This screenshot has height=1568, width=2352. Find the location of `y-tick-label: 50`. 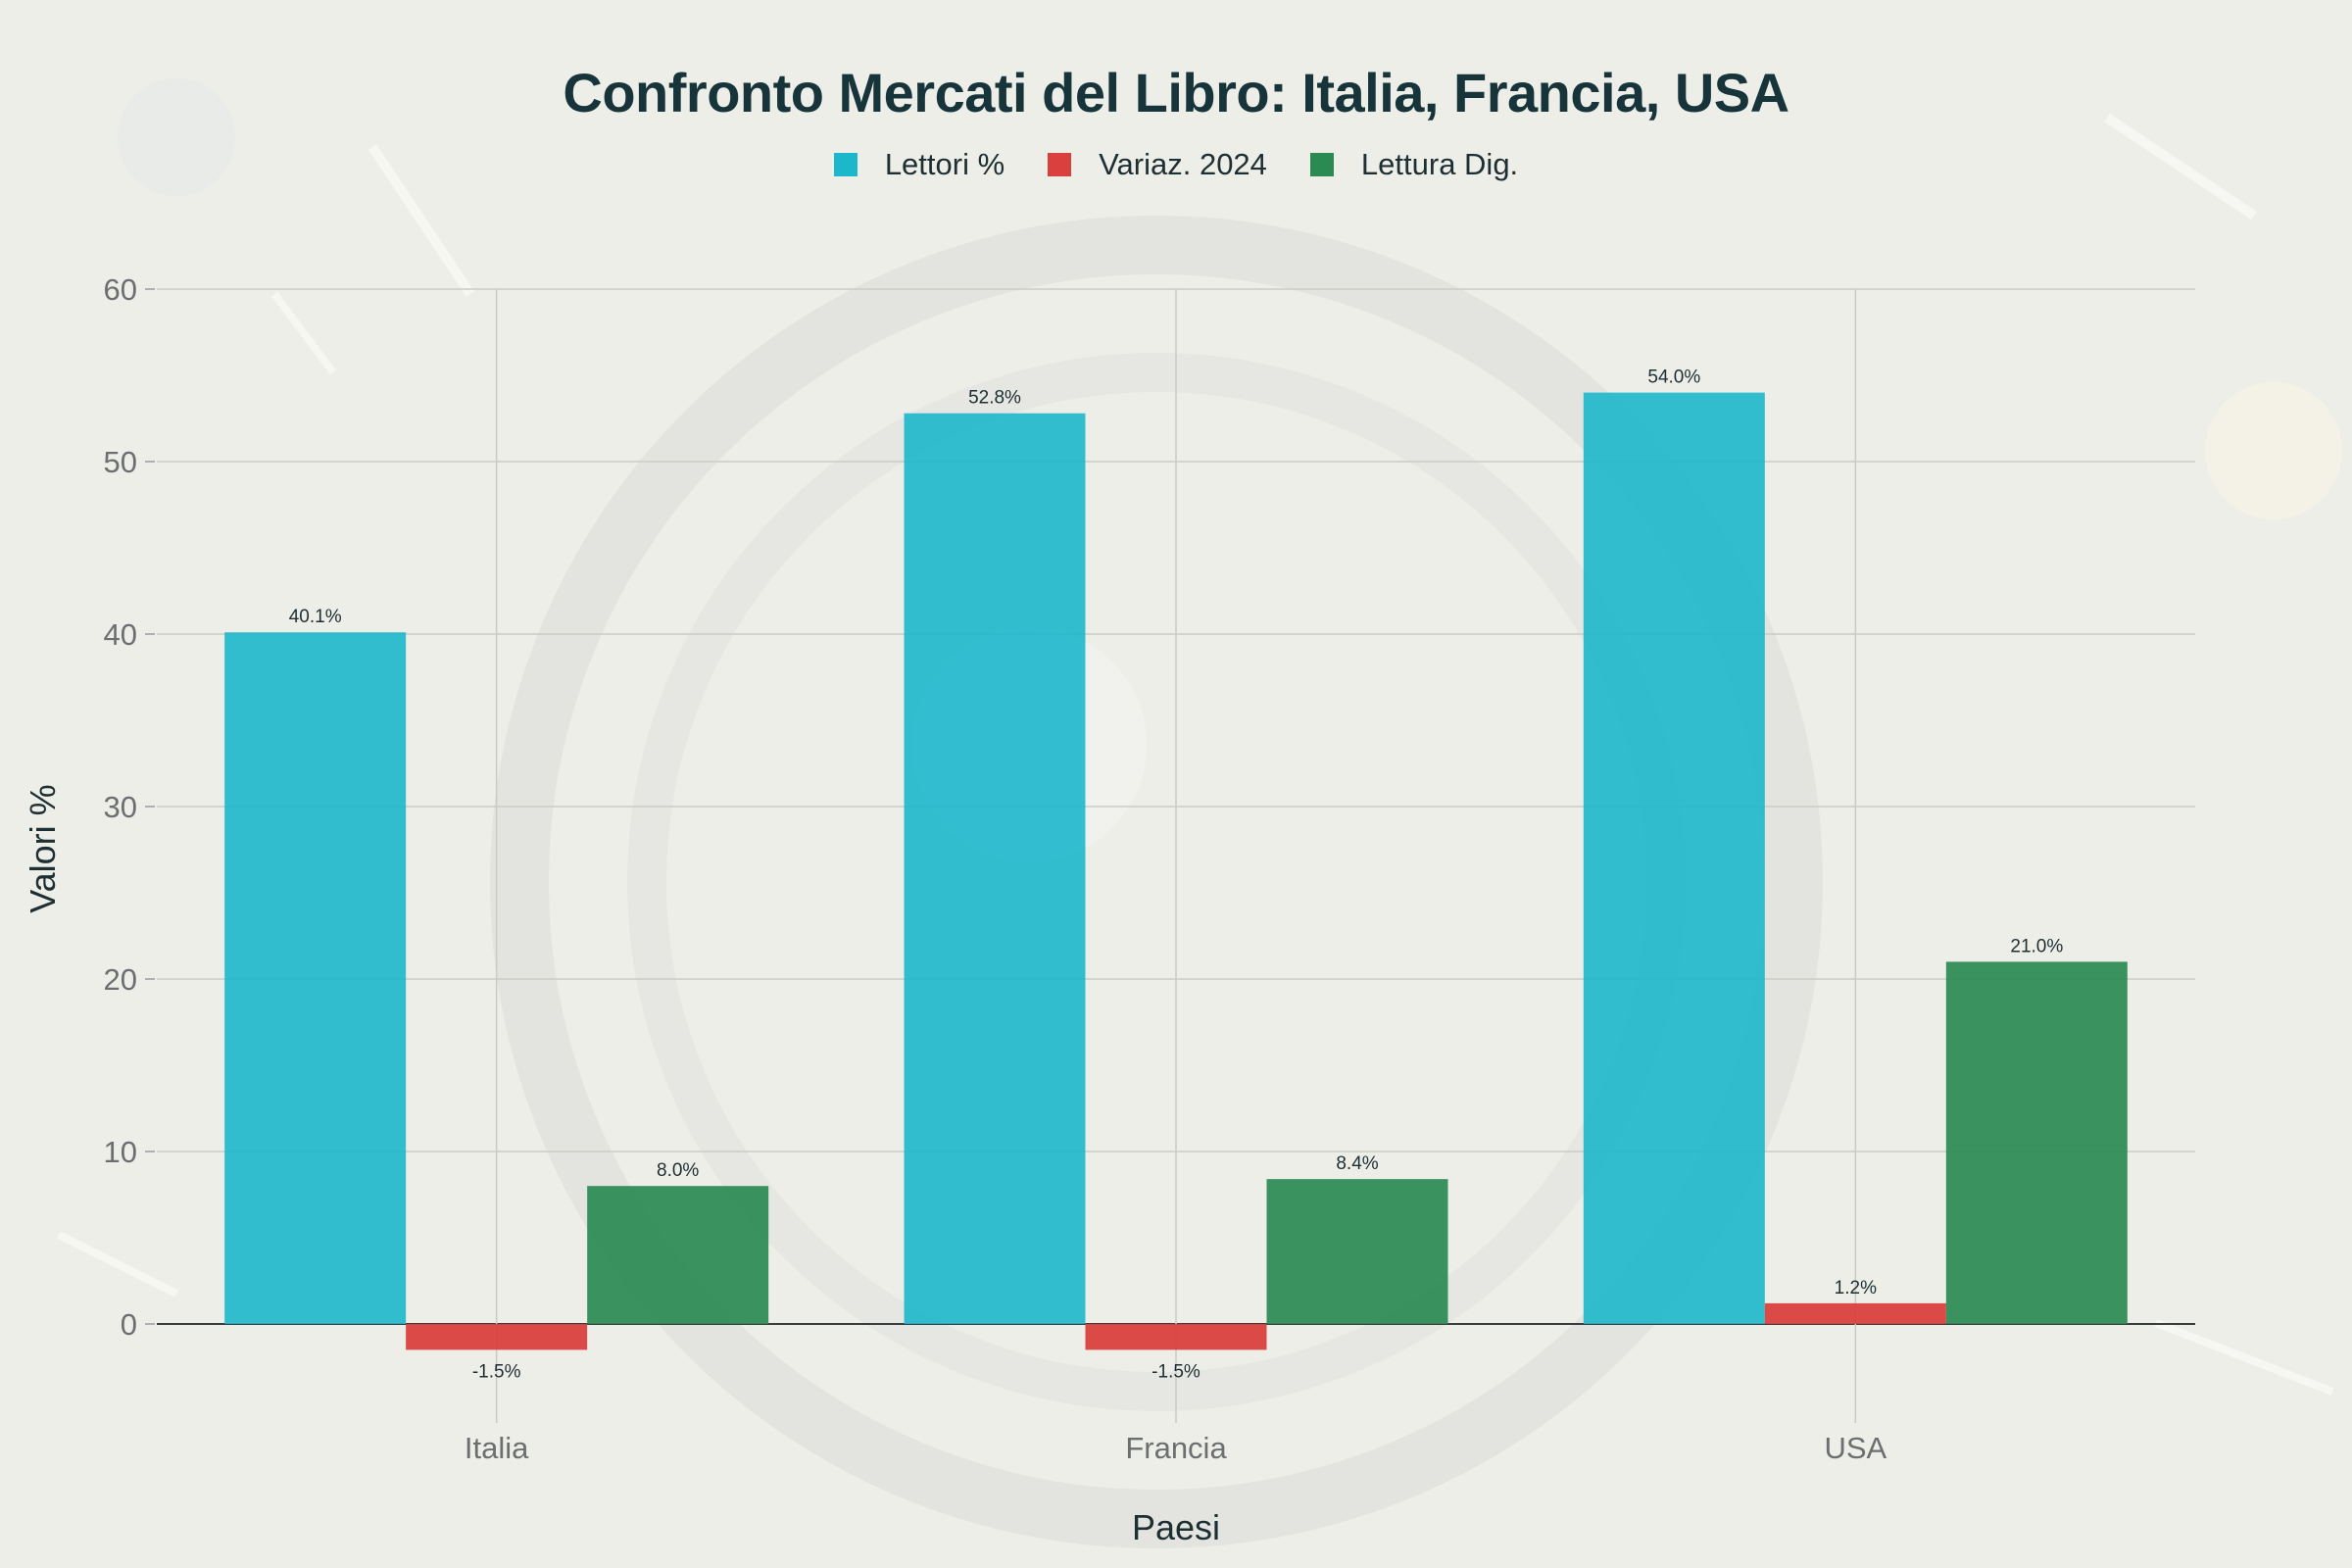

y-tick-label: 50 is located at coordinates (120, 462).